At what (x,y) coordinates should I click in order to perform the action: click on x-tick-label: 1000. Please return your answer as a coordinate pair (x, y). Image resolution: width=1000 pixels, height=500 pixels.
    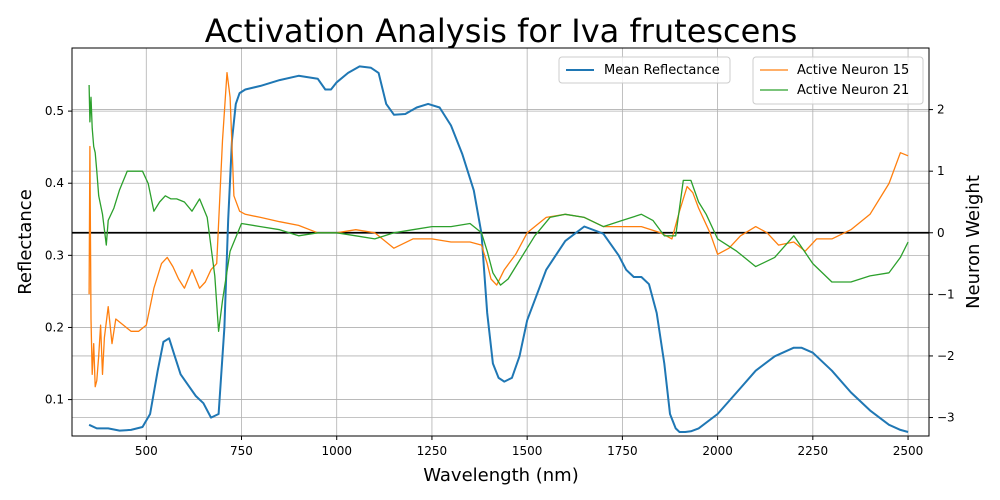
    Looking at the image, I should click on (336, 451).